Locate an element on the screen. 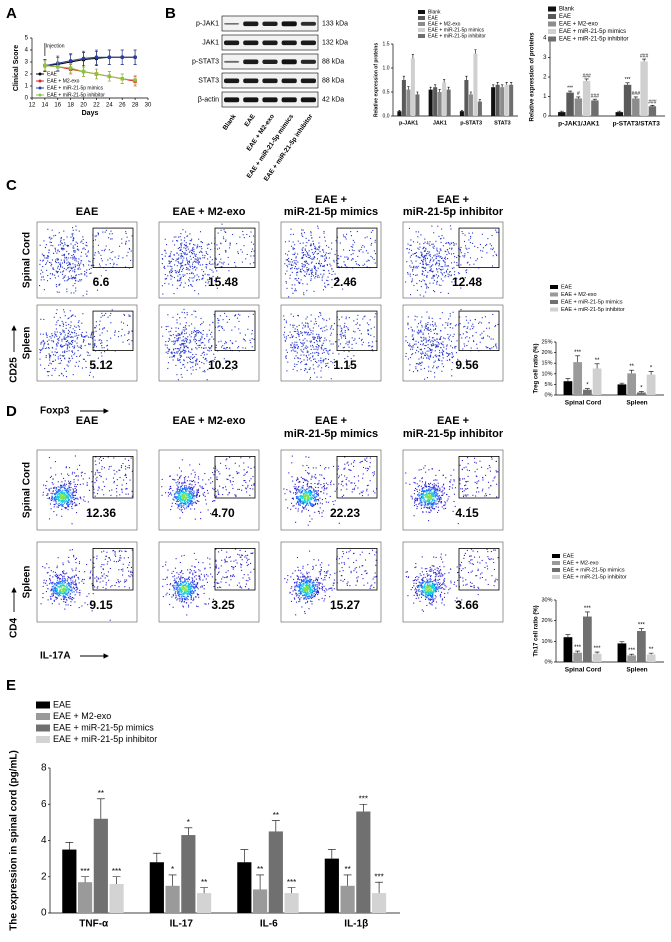 The image size is (671, 942). y-tick-label: 0% is located at coordinates (549, 662).